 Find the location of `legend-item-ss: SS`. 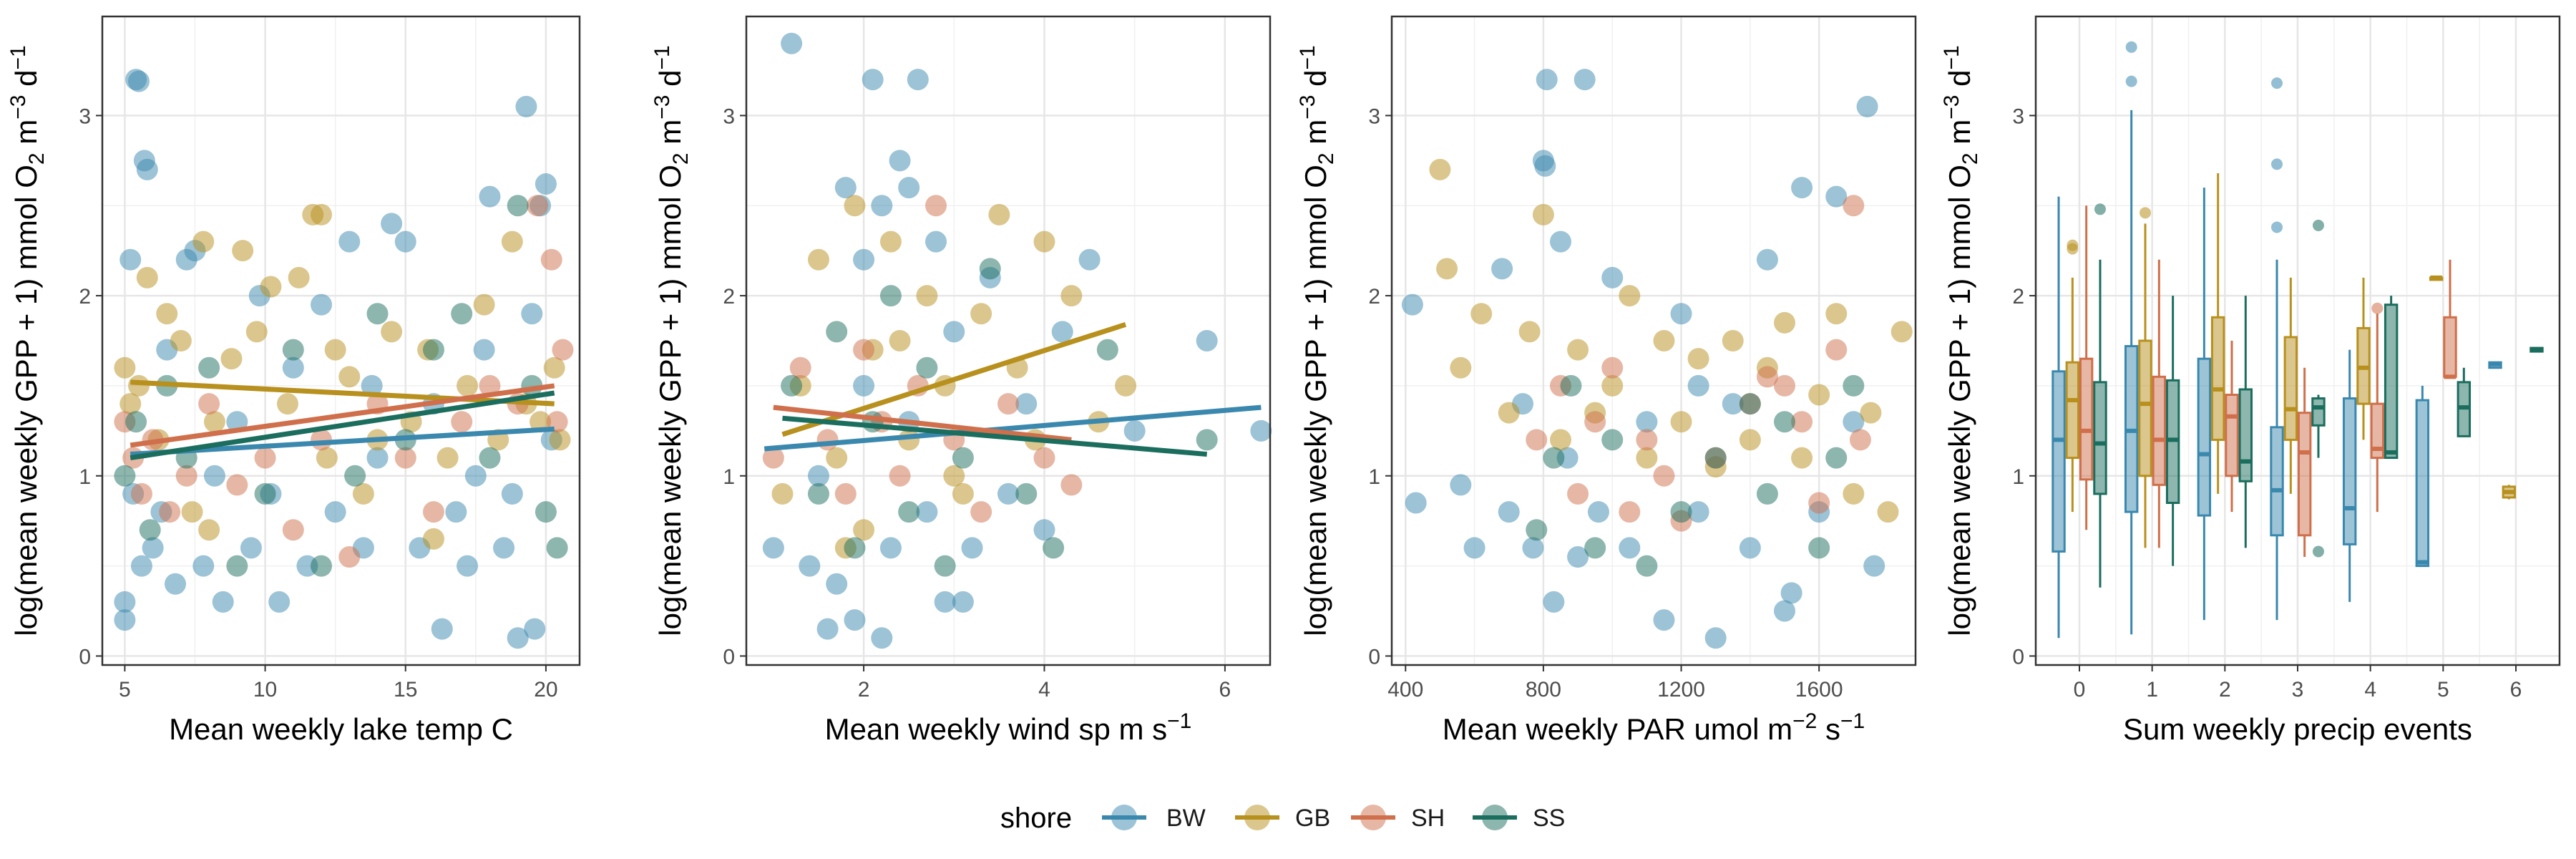

legend-item-ss: SS is located at coordinates (1519, 818).